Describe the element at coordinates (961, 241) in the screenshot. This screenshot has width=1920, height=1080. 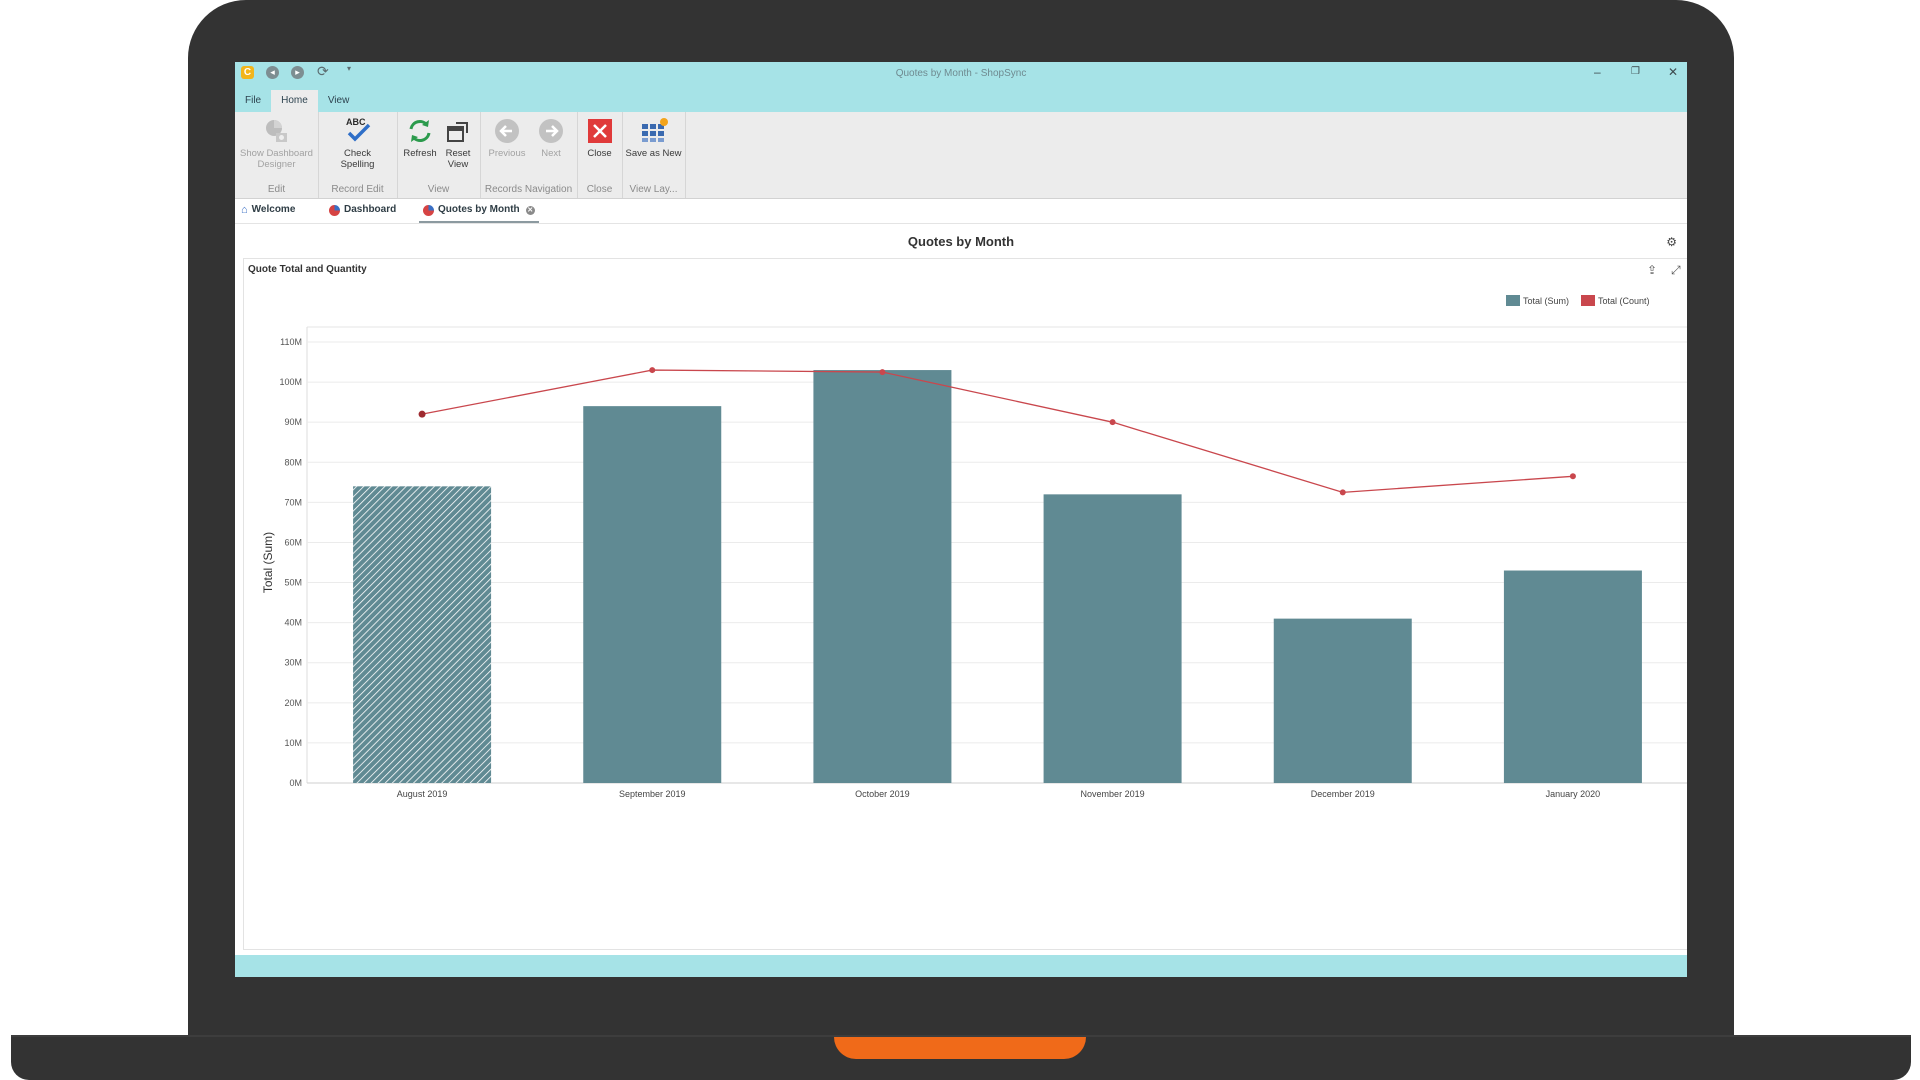
I see `dashboard-title: Quotes by Month` at that location.